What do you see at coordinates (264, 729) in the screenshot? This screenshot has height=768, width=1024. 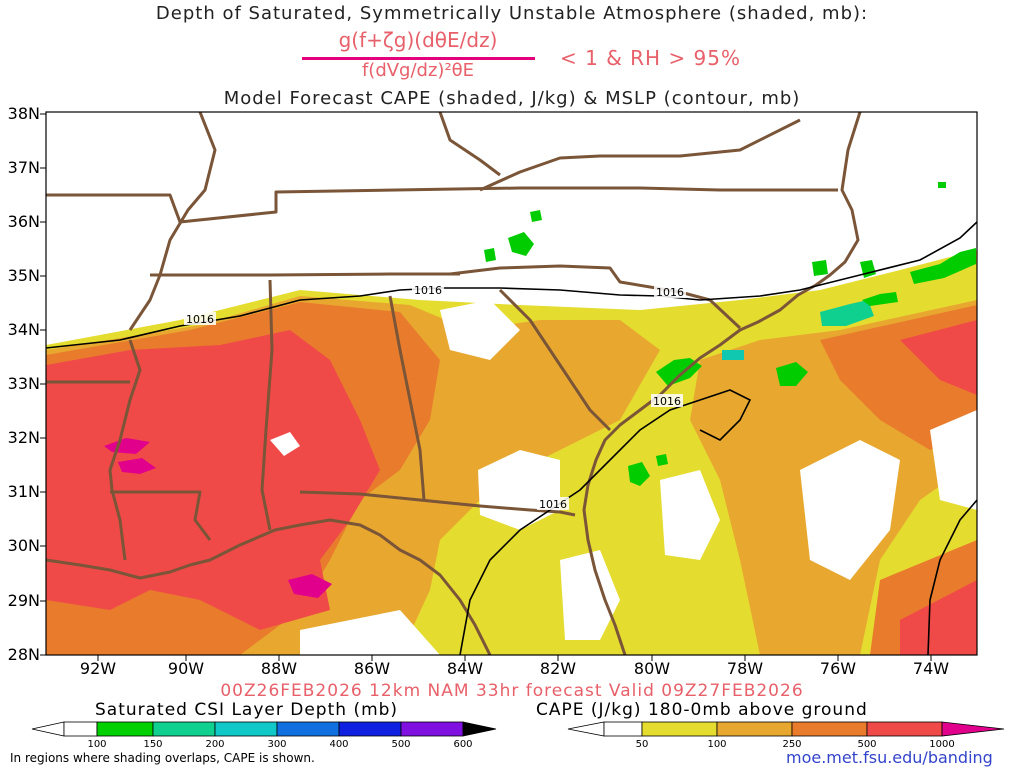 I see `csi-colorbar` at bounding box center [264, 729].